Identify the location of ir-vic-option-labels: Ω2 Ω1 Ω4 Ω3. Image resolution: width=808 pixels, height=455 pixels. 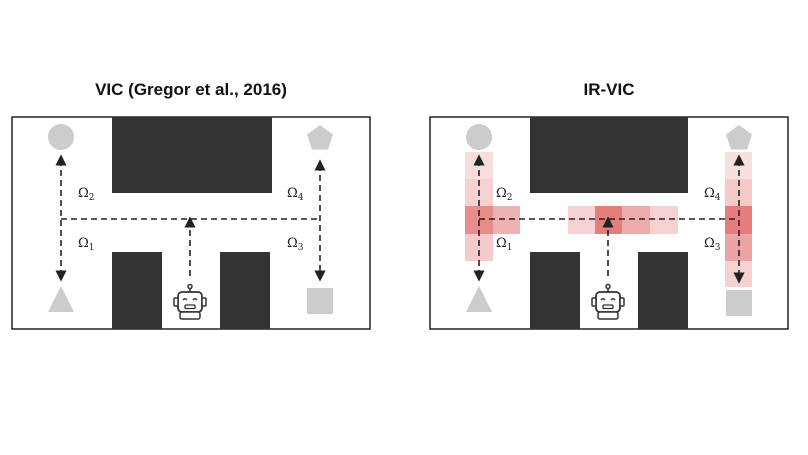
(608, 219).